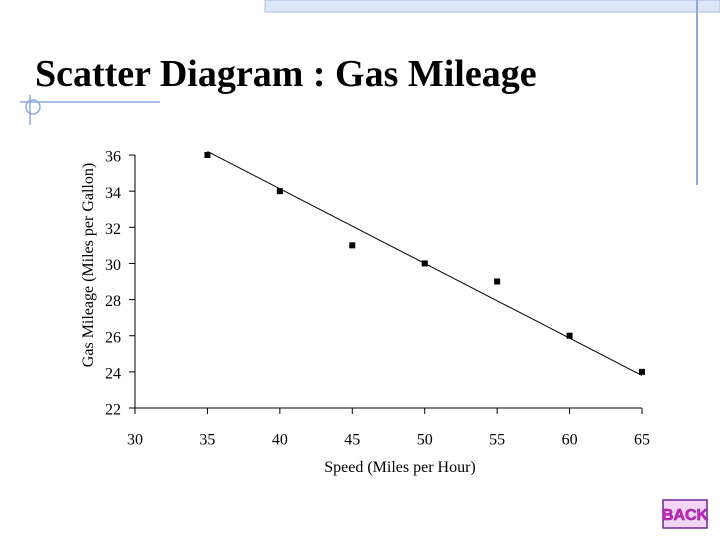 The width and height of the screenshot is (720, 540). I want to click on back-button: BACK, so click(685, 514).